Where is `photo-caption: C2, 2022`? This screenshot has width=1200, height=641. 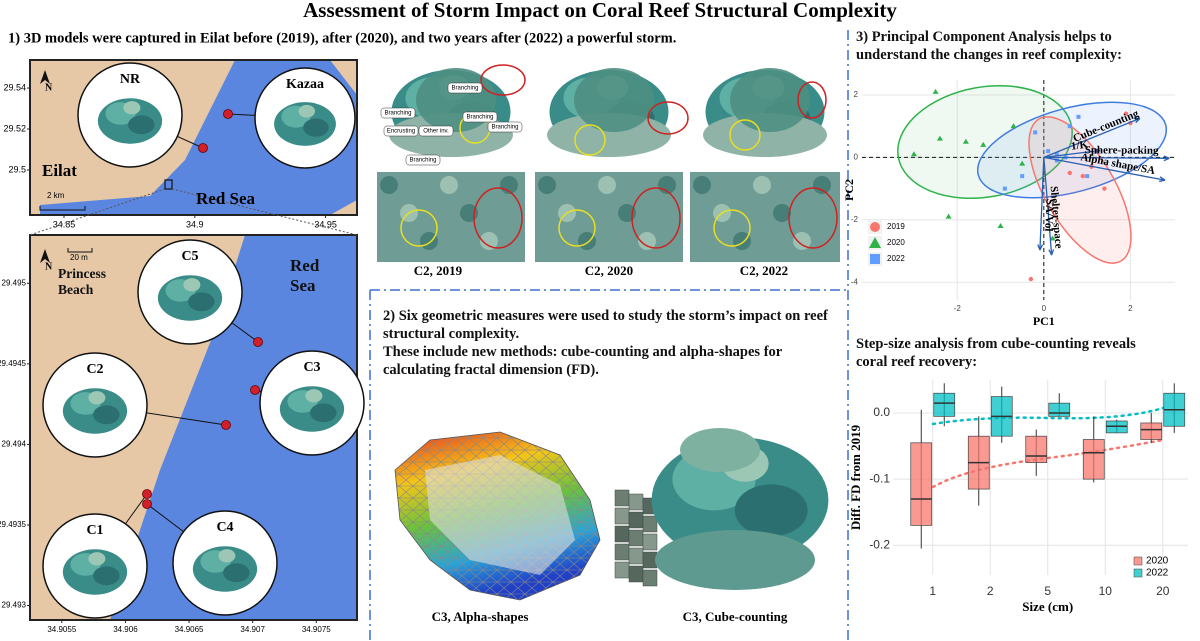
photo-caption: C2, 2022 is located at coordinates (764, 270).